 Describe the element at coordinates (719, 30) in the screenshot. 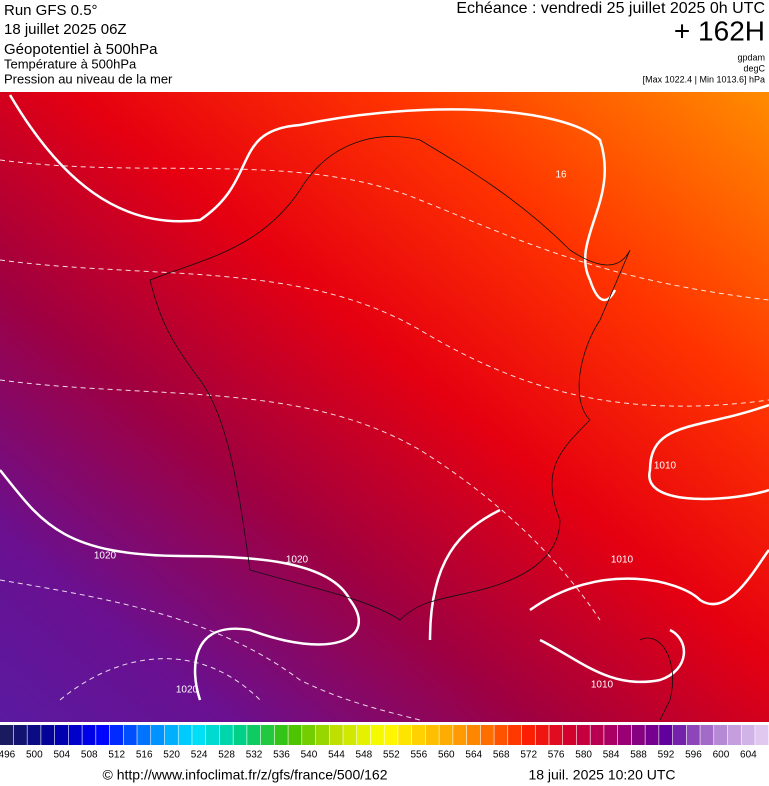

I see `lead-time: + 162H` at that location.